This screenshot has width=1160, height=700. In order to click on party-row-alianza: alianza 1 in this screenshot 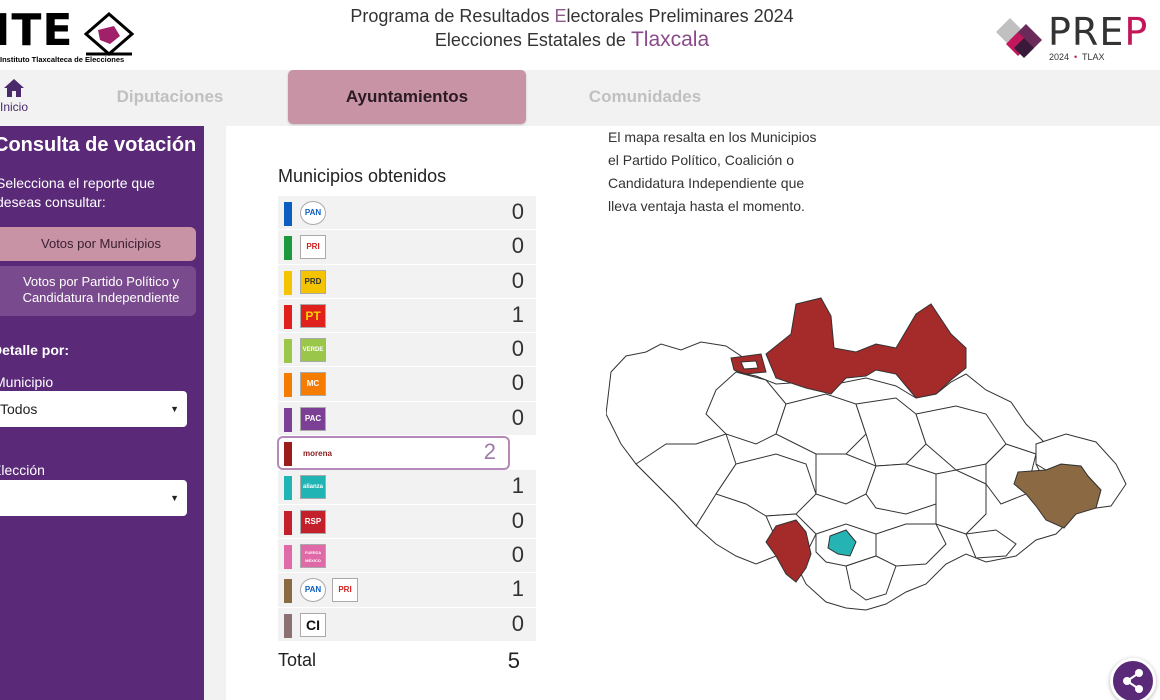, I will do `click(407, 487)`.